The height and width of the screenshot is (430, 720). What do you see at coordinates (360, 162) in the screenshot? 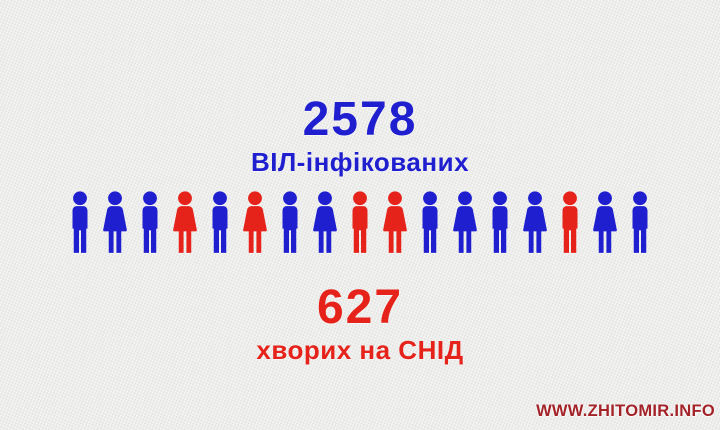
I see `hiv-label: ВІЛ-інфікованих` at bounding box center [360, 162].